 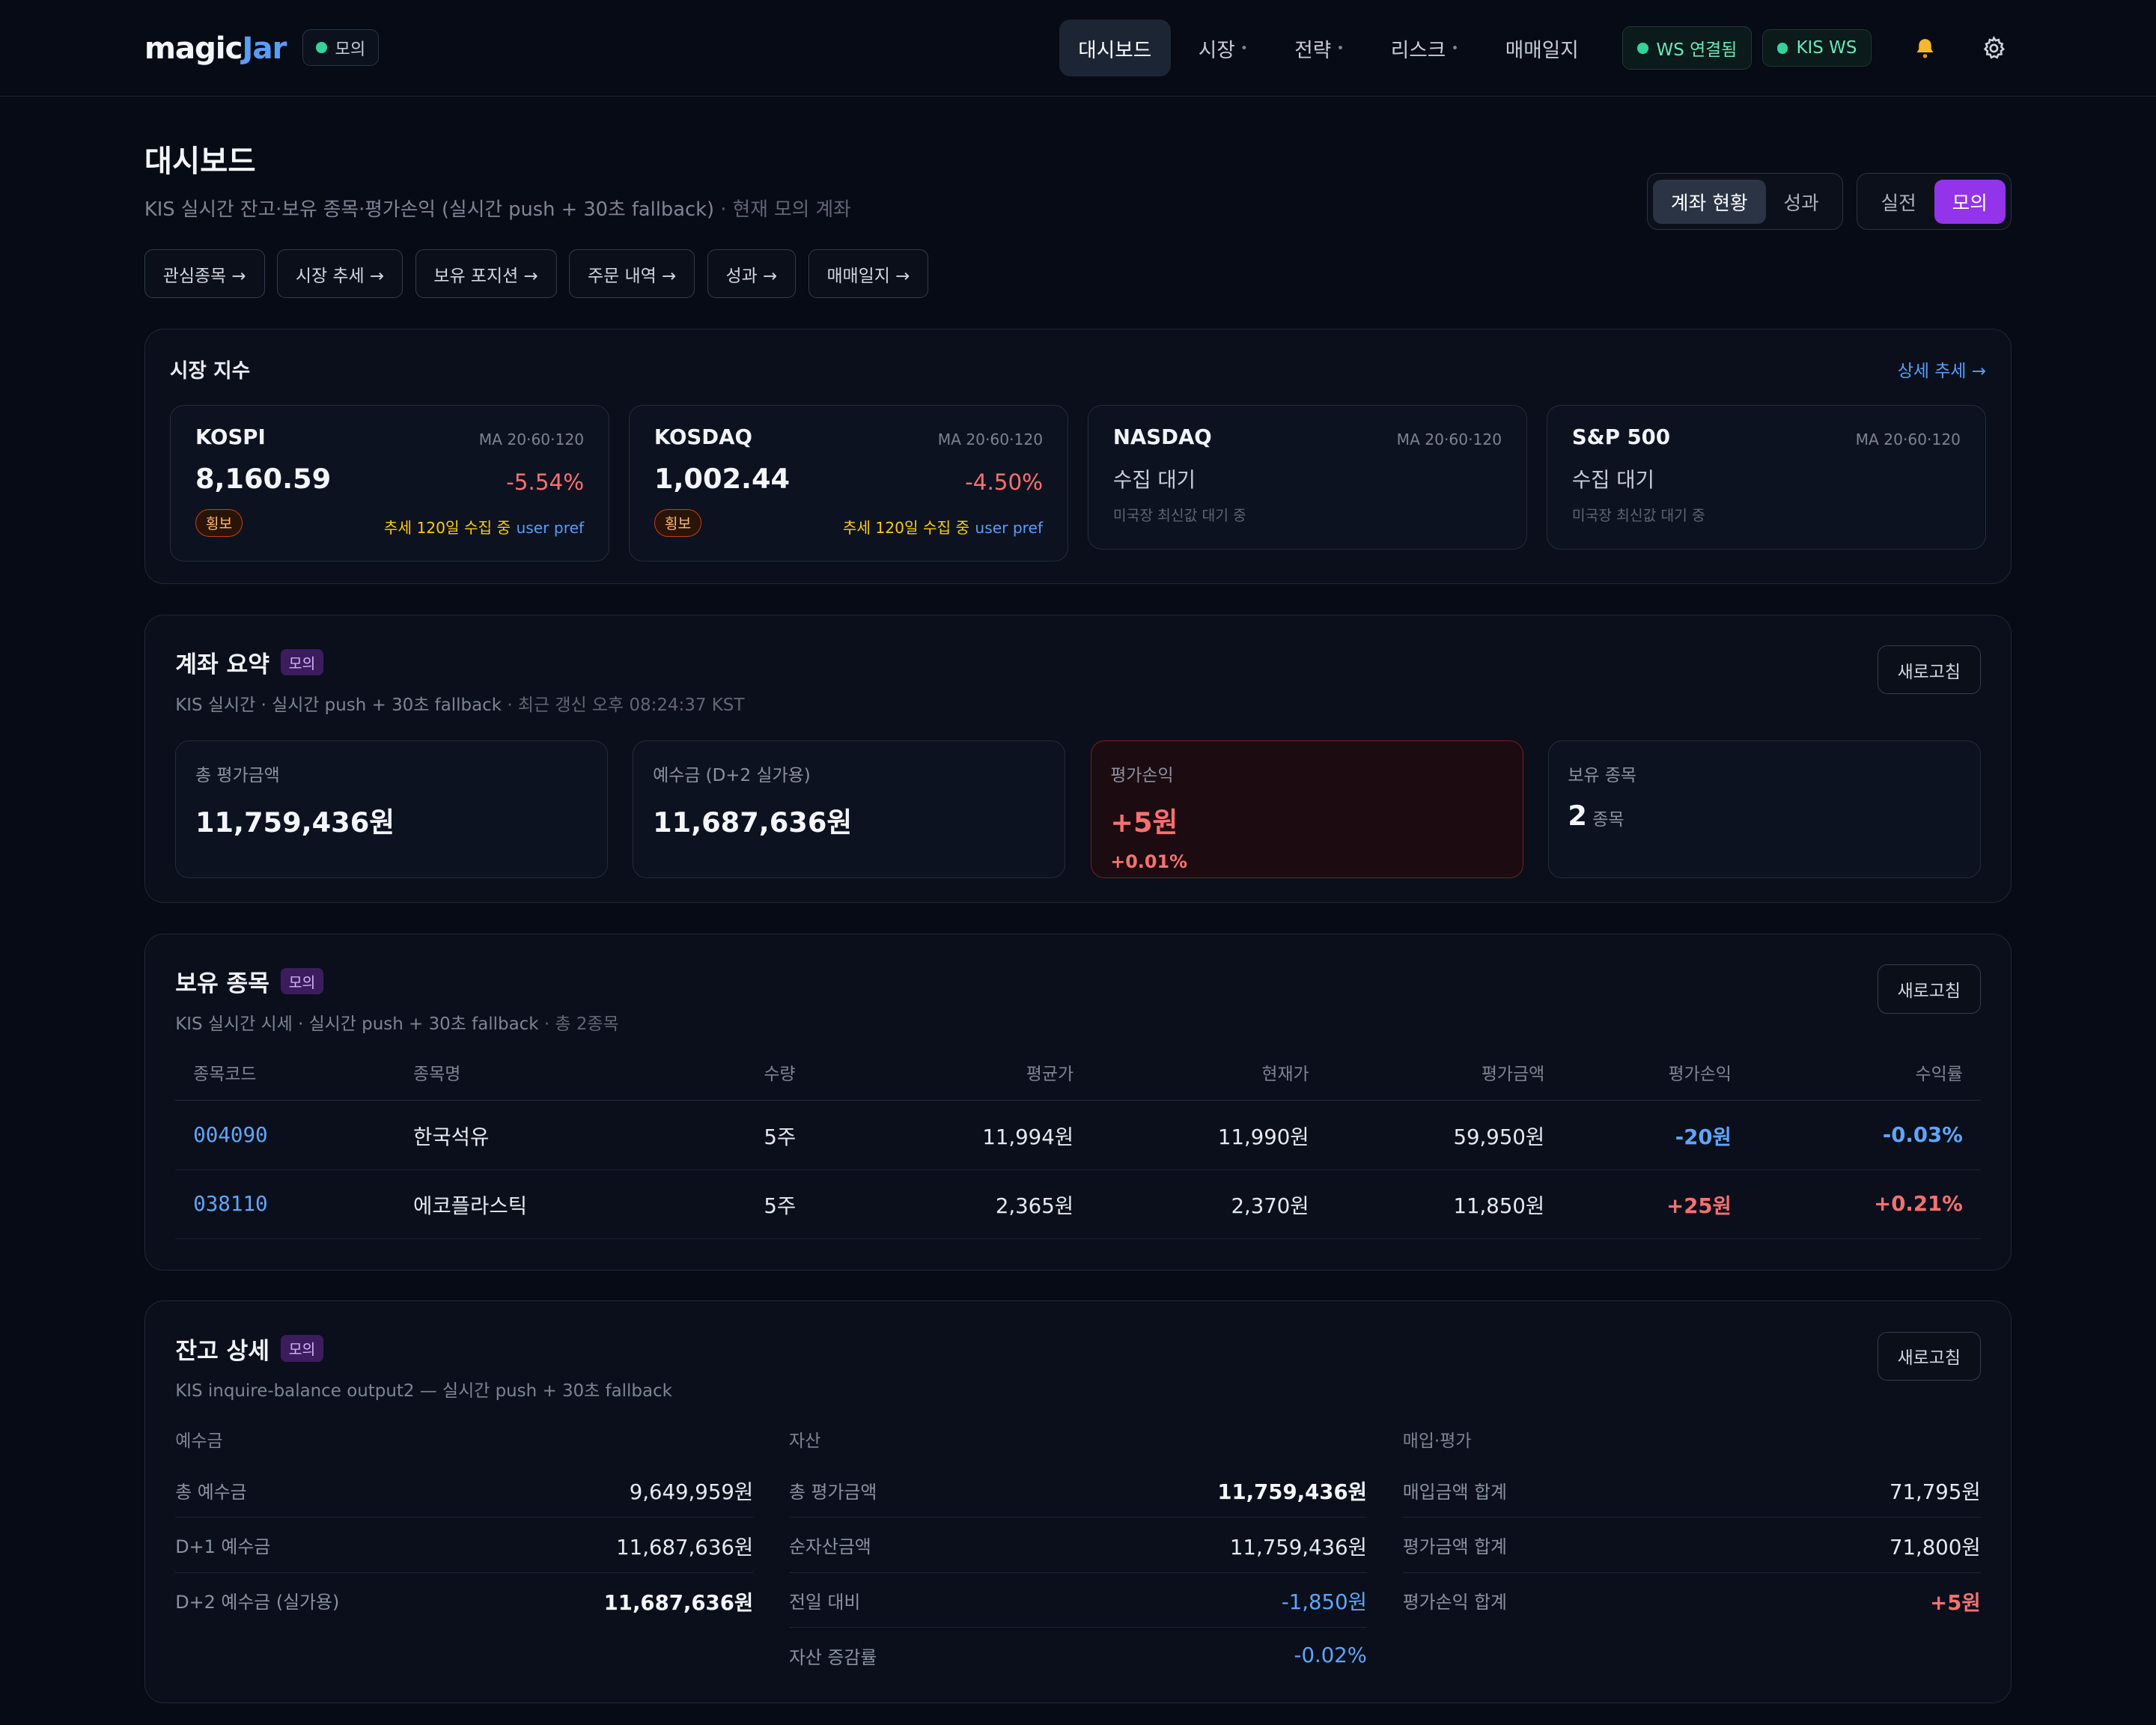 What do you see at coordinates (1692, 1491) in the screenshot?
I see `balance-row: 매입금액 합계 71,795원` at bounding box center [1692, 1491].